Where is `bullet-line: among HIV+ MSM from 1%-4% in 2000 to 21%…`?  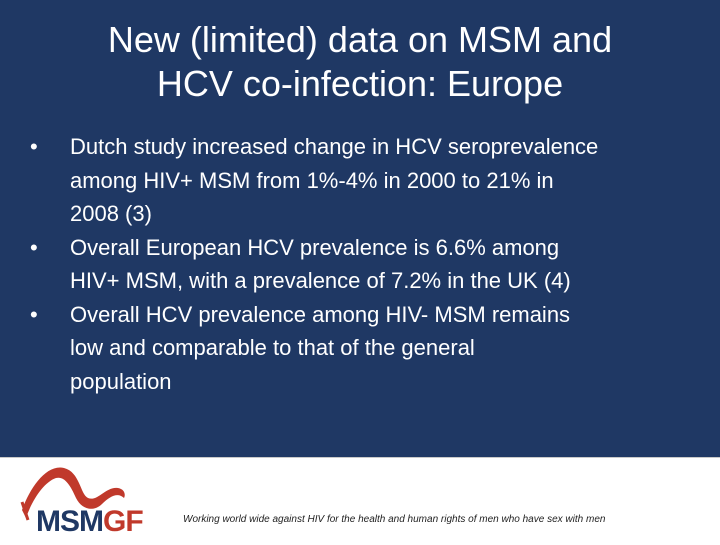
bullet-line: among HIV+ MSM from 1%-4% in 2000 to 21%… is located at coordinates (312, 180).